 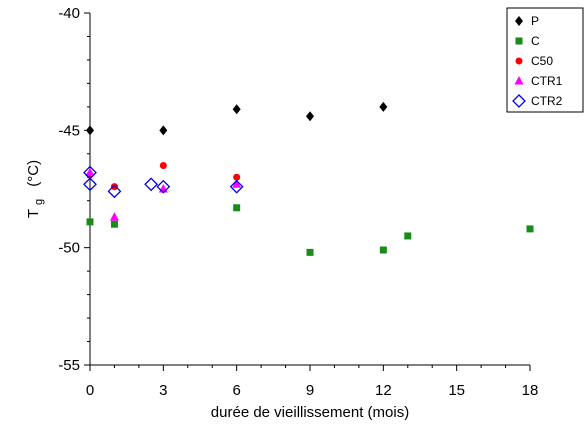 I want to click on legend: PC C50 CTR1 CTR2, so click(x=545, y=60).